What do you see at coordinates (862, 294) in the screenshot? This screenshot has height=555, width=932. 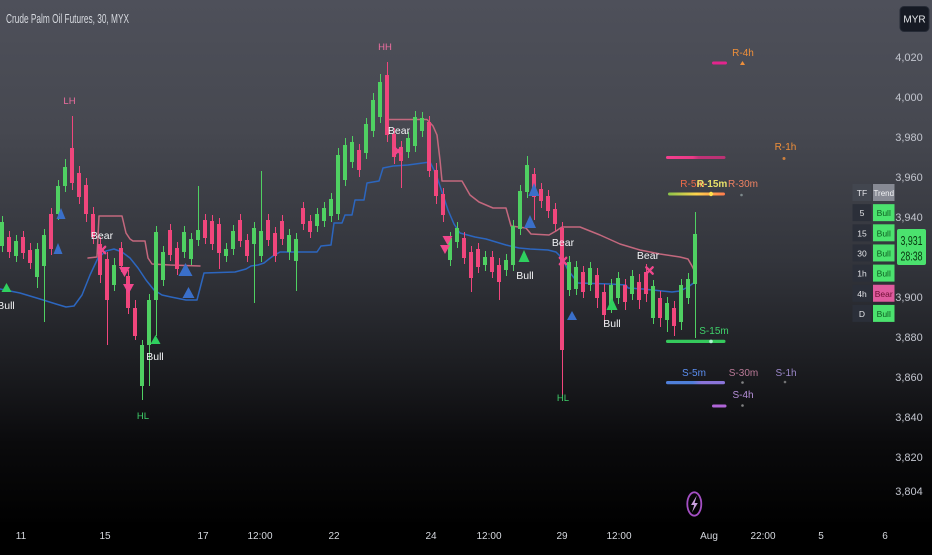 I see `svg-text: 4h` at bounding box center [862, 294].